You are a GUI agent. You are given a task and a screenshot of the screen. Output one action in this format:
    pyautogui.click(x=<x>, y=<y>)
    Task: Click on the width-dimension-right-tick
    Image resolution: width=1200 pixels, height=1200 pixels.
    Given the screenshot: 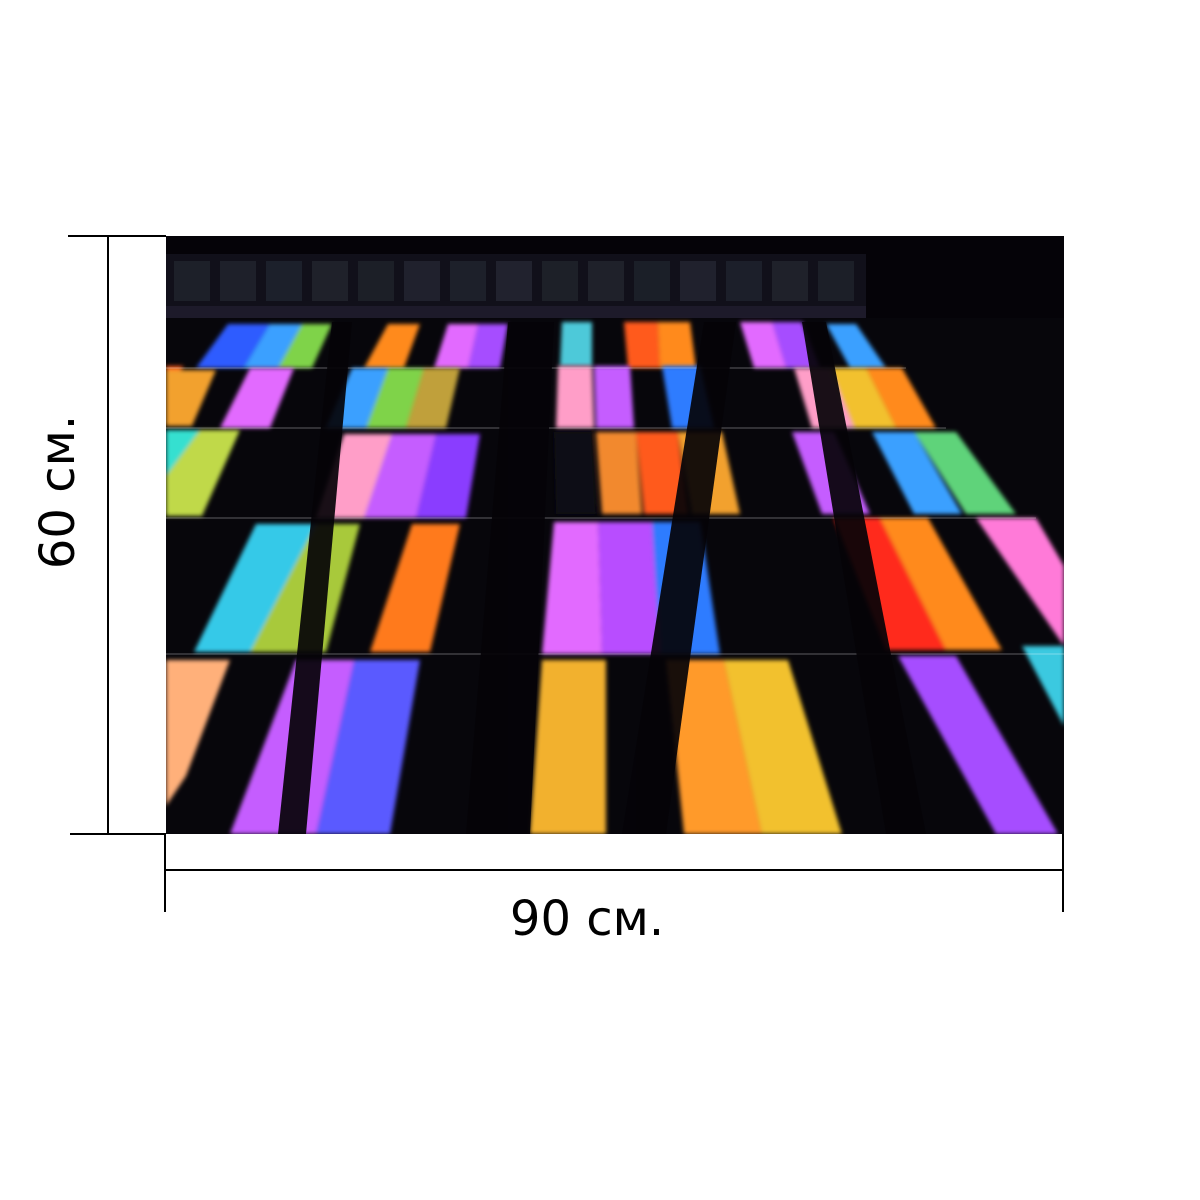 What is the action you would take?
    pyautogui.click(x=1063, y=873)
    